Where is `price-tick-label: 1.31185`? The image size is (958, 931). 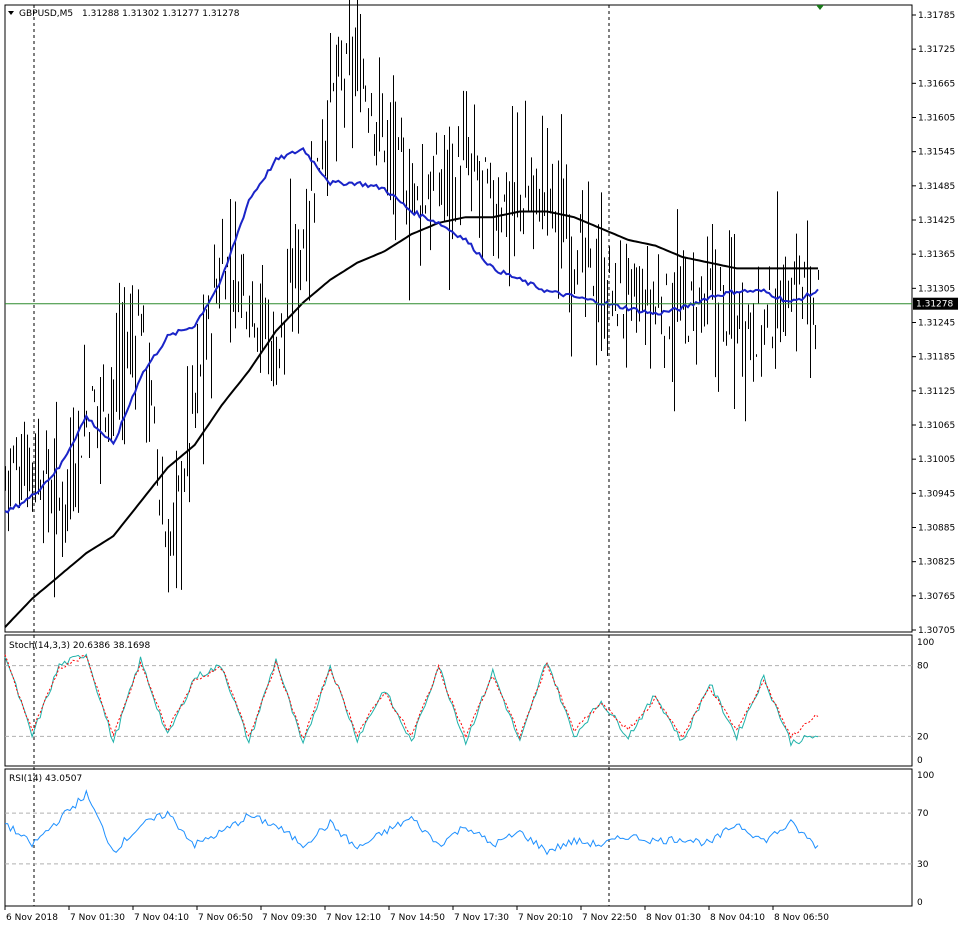 price-tick-label: 1.31185 is located at coordinates (936, 358).